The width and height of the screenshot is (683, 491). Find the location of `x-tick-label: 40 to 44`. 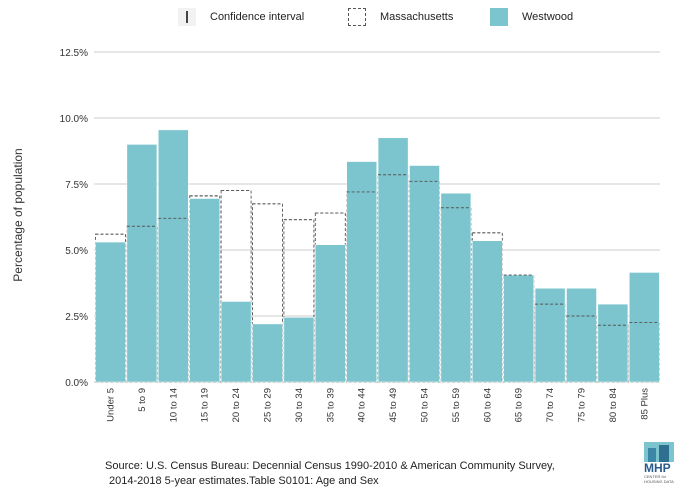

x-tick-label: 40 to 44 is located at coordinates (362, 405).